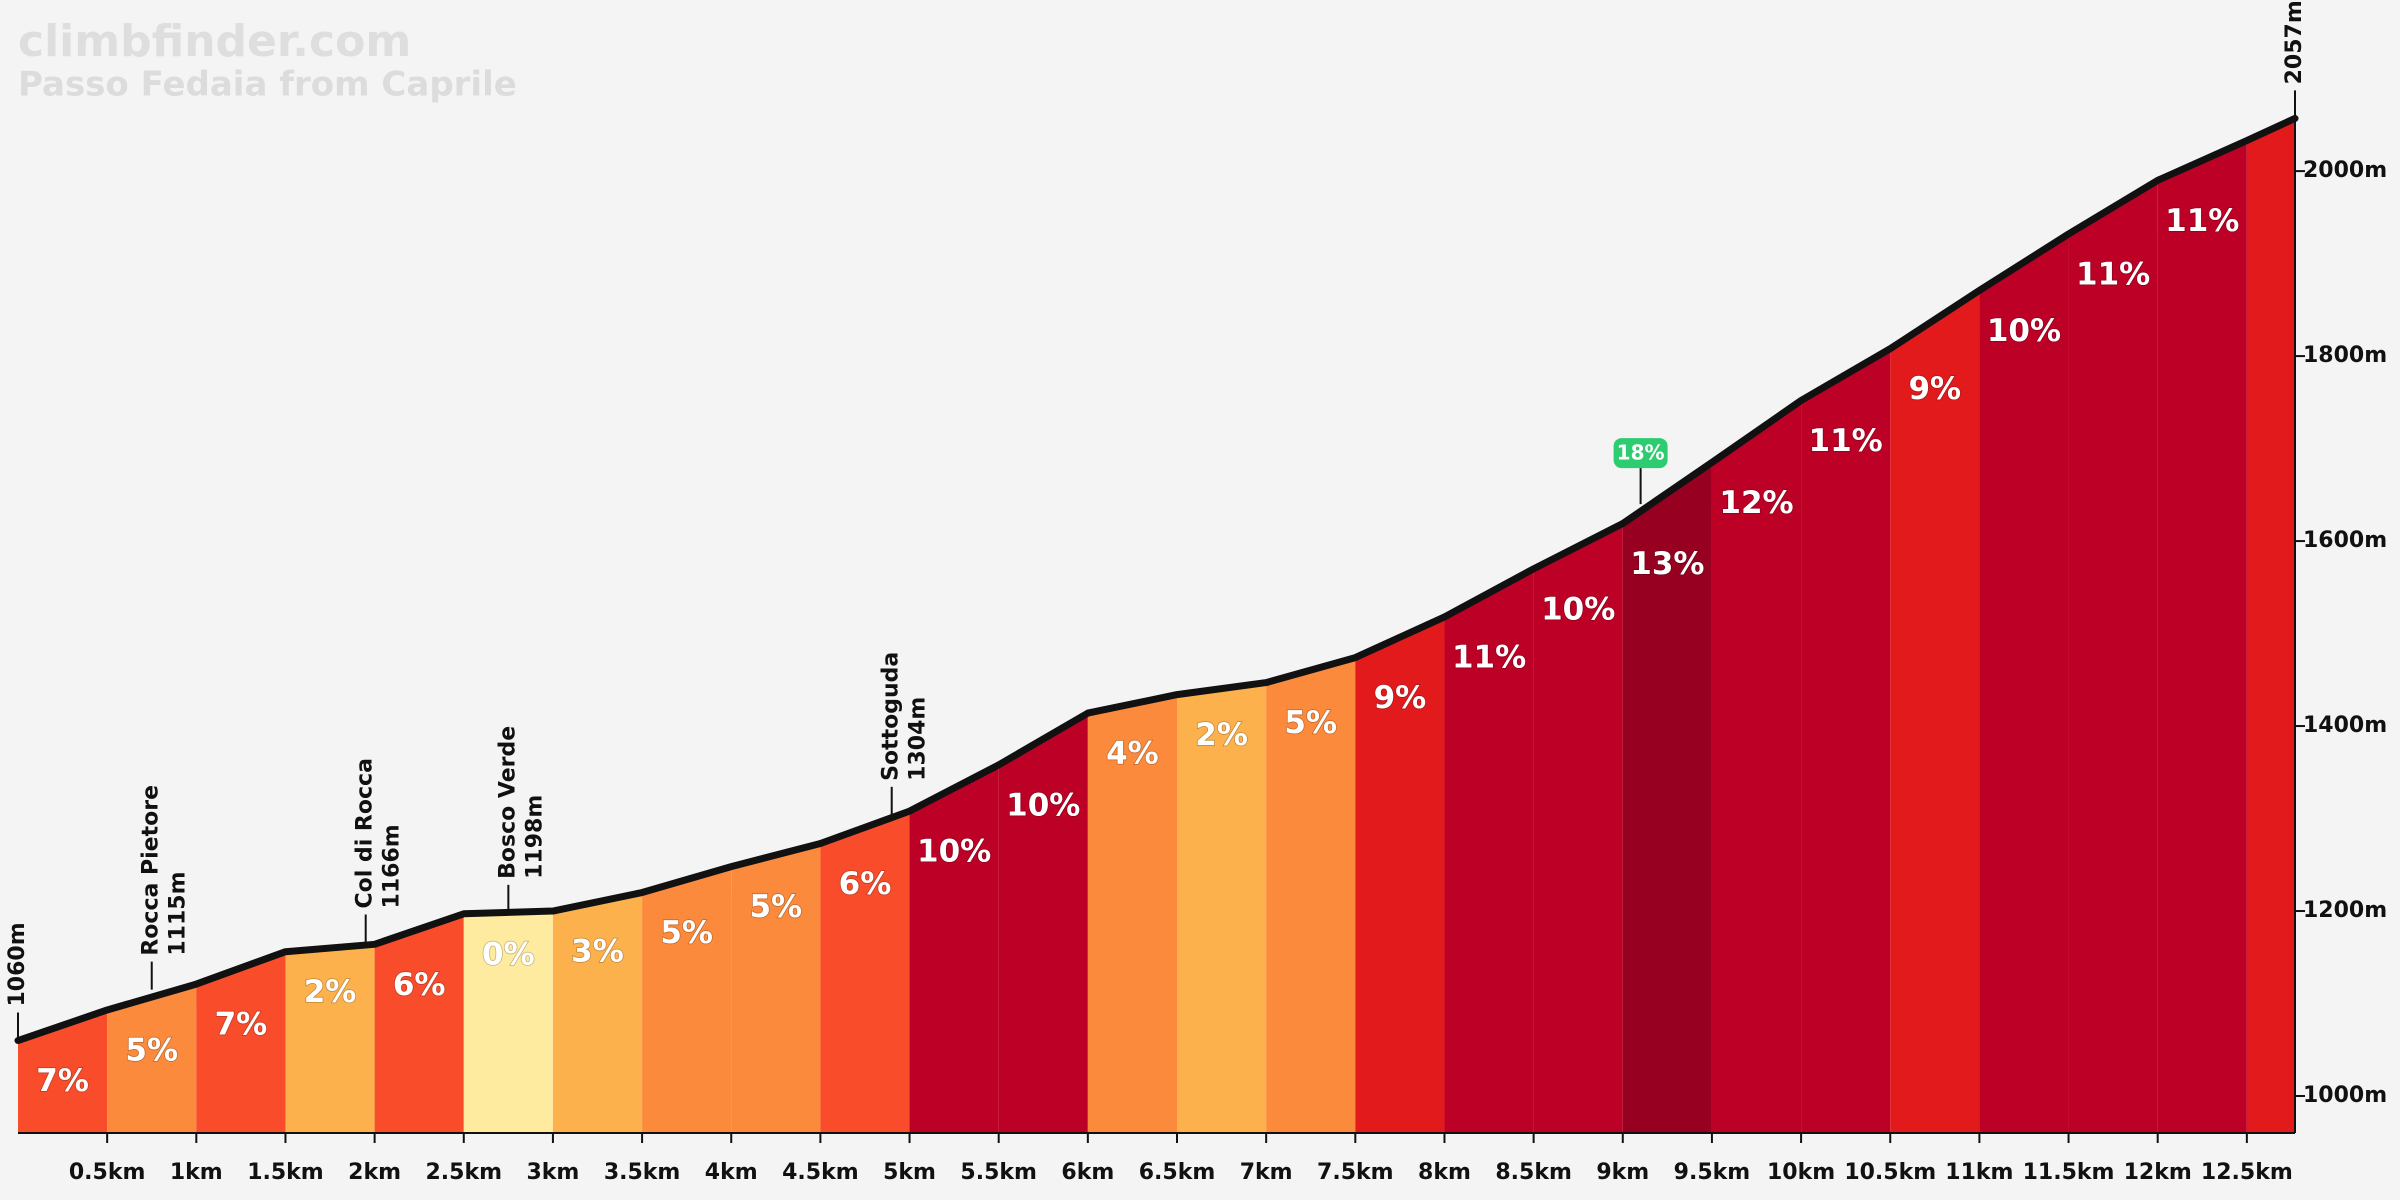 The image size is (2400, 1200). Describe the element at coordinates (1444, 1172) in the screenshot. I see `x-tick-label: 8km` at that location.